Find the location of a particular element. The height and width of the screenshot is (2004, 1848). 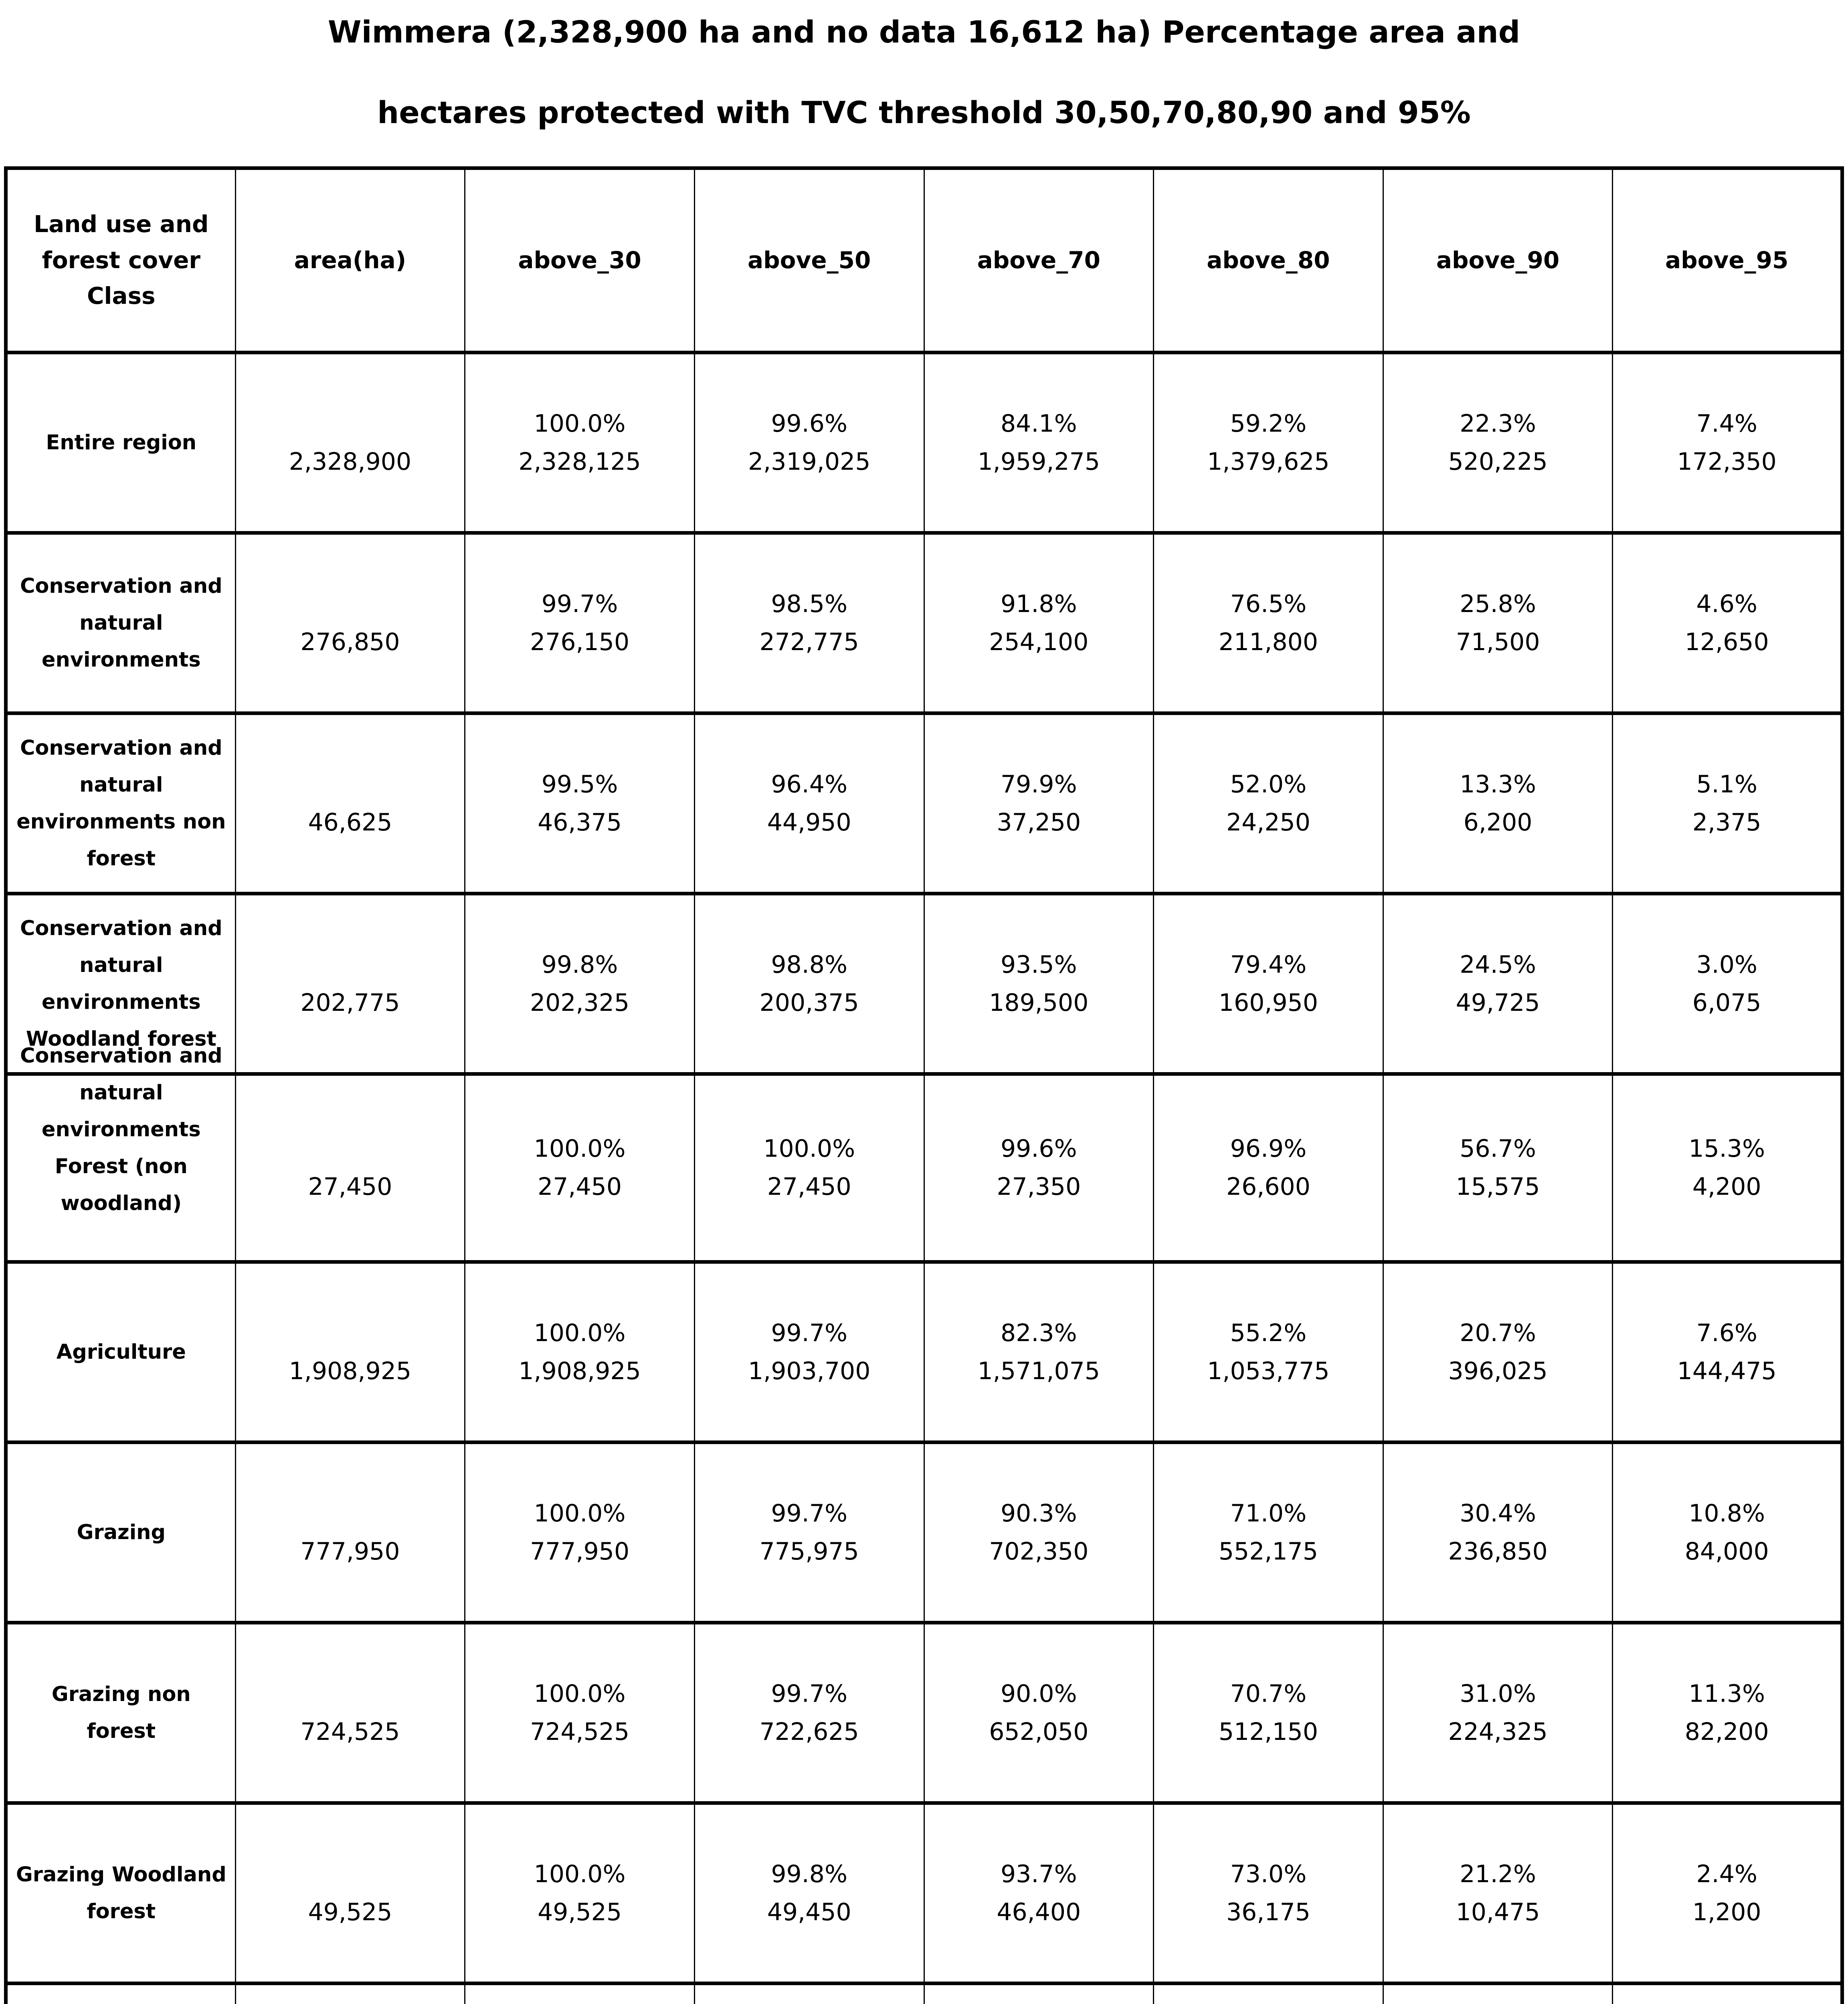

threshold-cell-0: 100.0% 2,328,125 is located at coordinates (579, 443).